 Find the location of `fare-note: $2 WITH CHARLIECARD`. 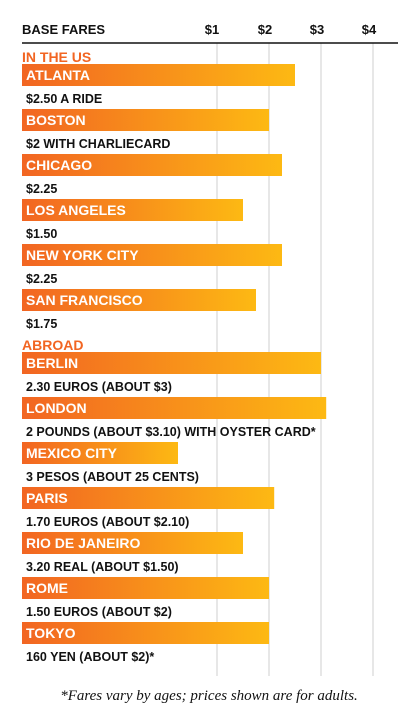

fare-note: $2 WITH CHARLIECARD is located at coordinates (98, 144).